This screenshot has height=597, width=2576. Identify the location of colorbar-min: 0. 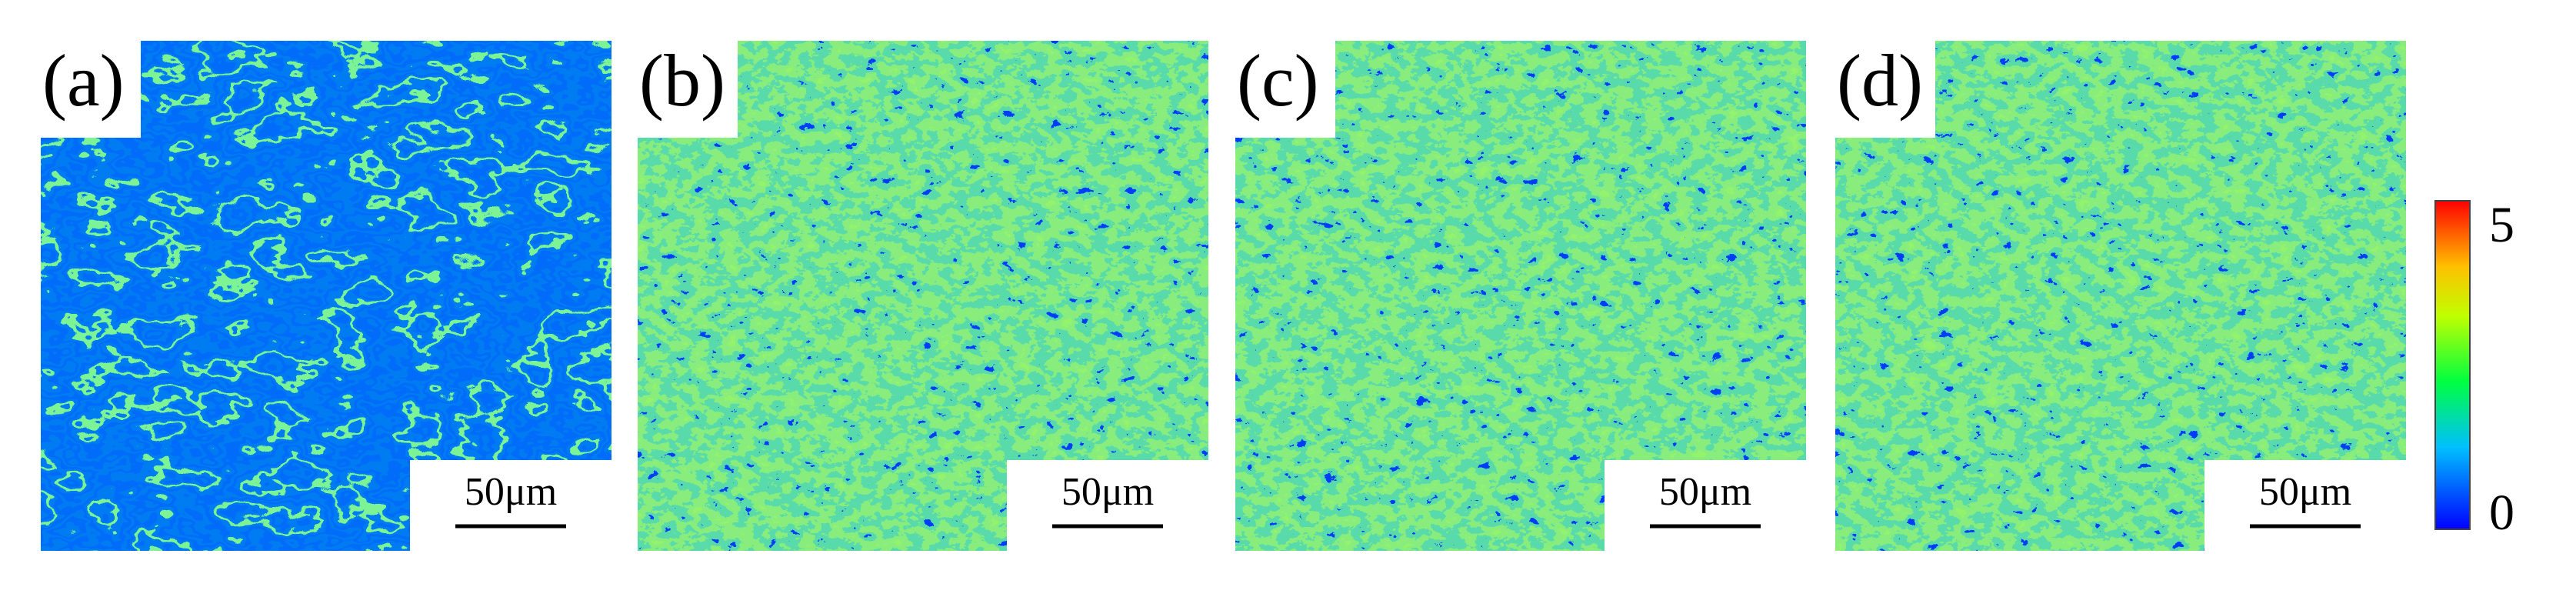
(2501, 513).